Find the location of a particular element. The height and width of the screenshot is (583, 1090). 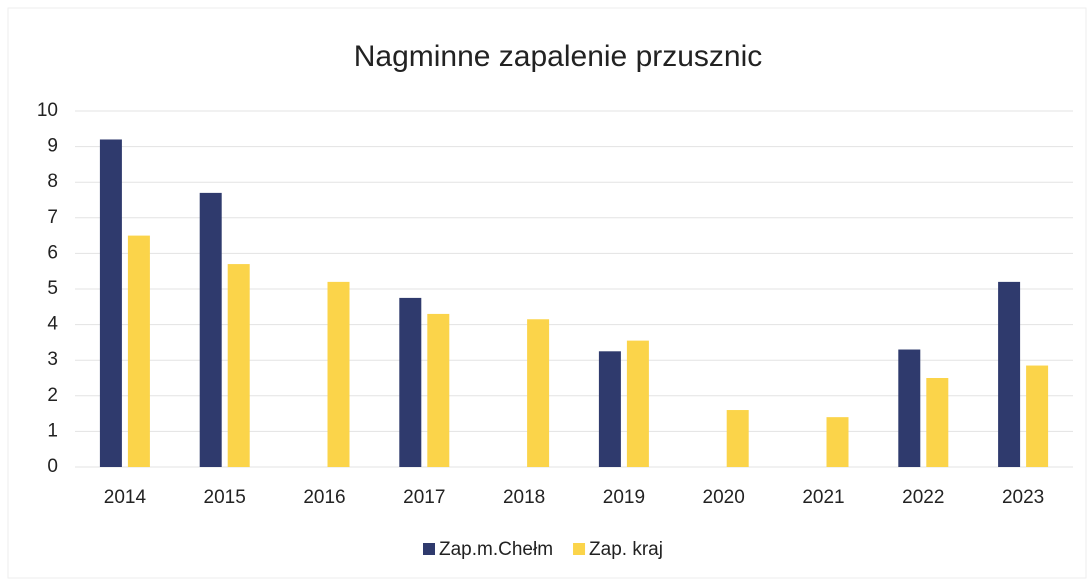

x-tick-label: 2017 is located at coordinates (424, 497).